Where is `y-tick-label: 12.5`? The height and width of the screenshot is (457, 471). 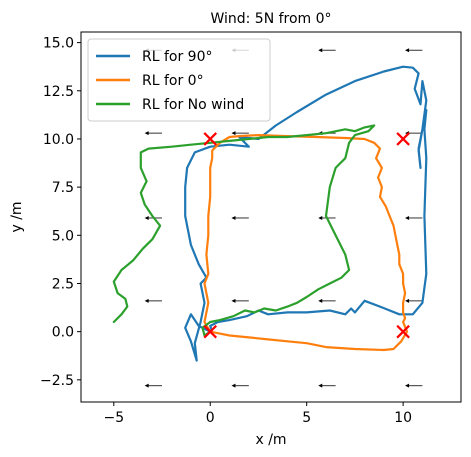
y-tick-label: 12.5 is located at coordinates (58, 92).